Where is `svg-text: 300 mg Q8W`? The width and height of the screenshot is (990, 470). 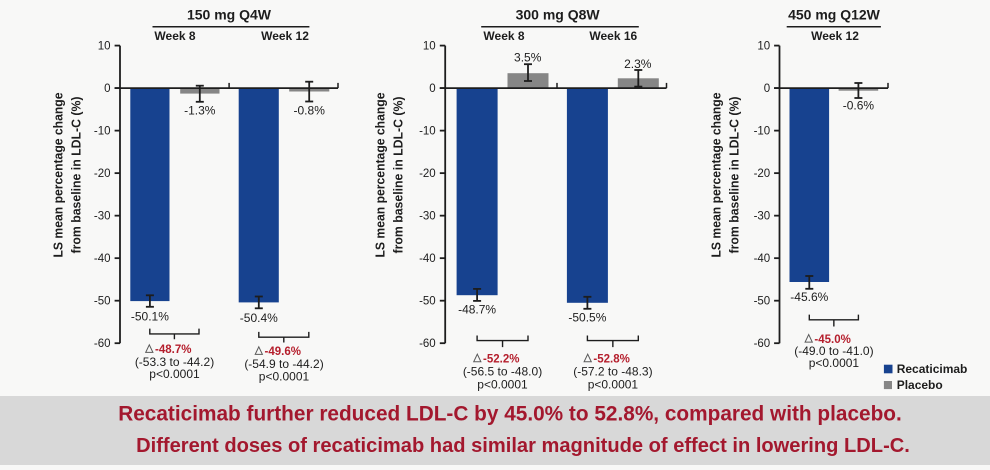 svg-text: 300 mg Q8W is located at coordinates (558, 15).